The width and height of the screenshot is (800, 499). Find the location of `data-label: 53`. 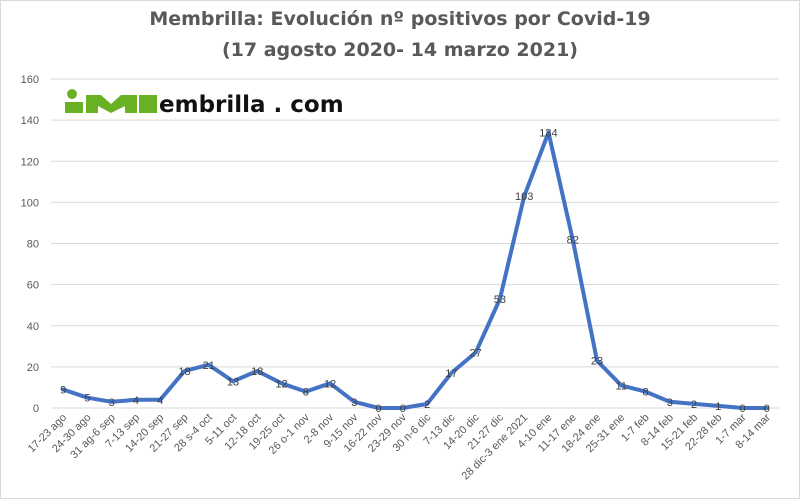

data-label: 53 is located at coordinates (500, 300).